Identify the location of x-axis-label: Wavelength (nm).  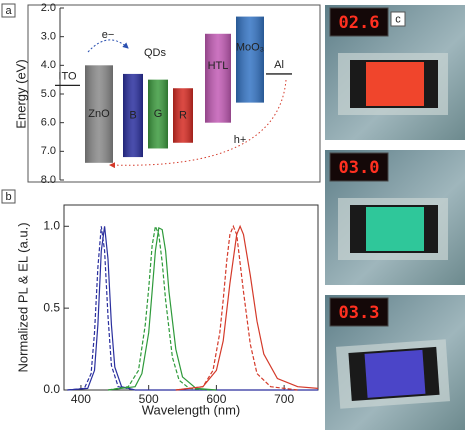
(191, 409).